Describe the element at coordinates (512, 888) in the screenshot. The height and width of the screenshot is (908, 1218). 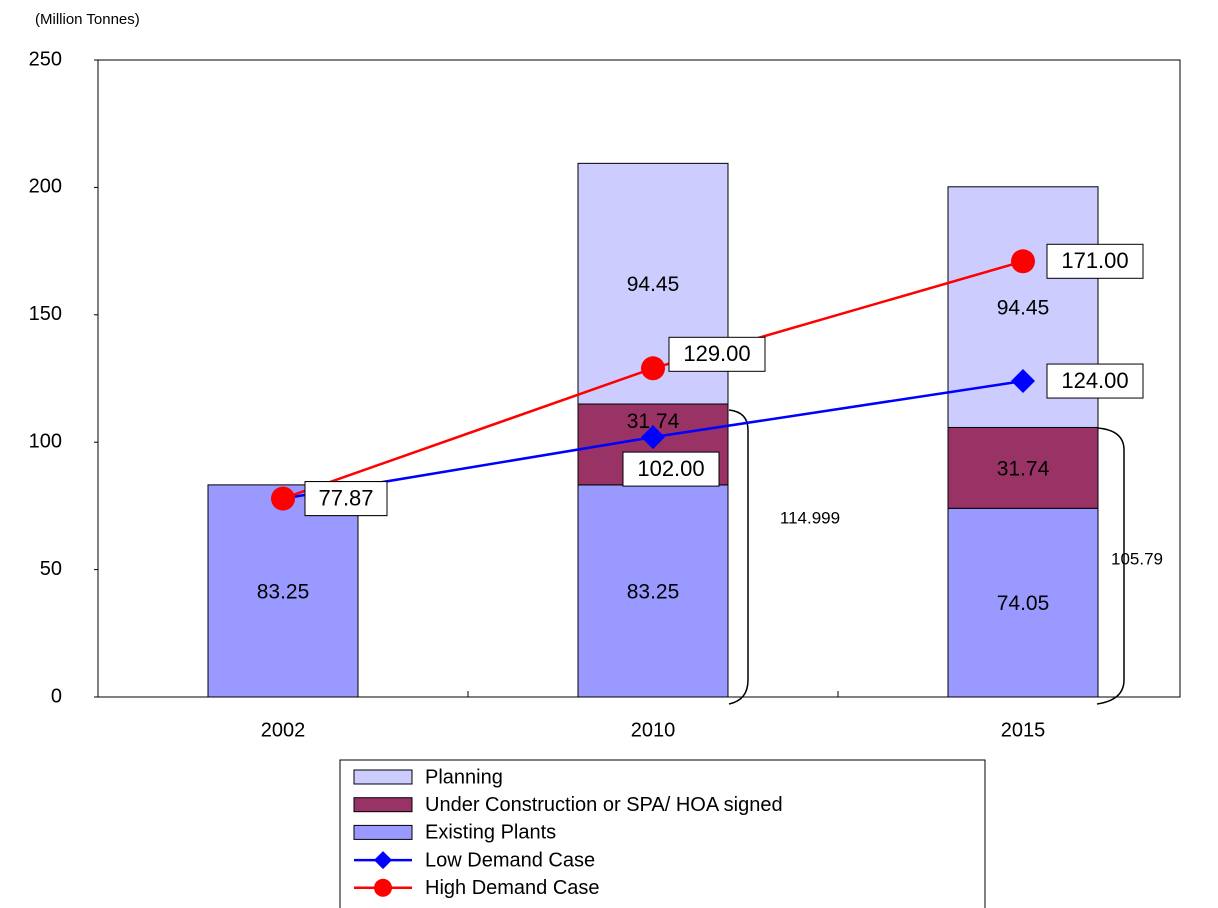
I see `legend-label: High Demand Case` at that location.